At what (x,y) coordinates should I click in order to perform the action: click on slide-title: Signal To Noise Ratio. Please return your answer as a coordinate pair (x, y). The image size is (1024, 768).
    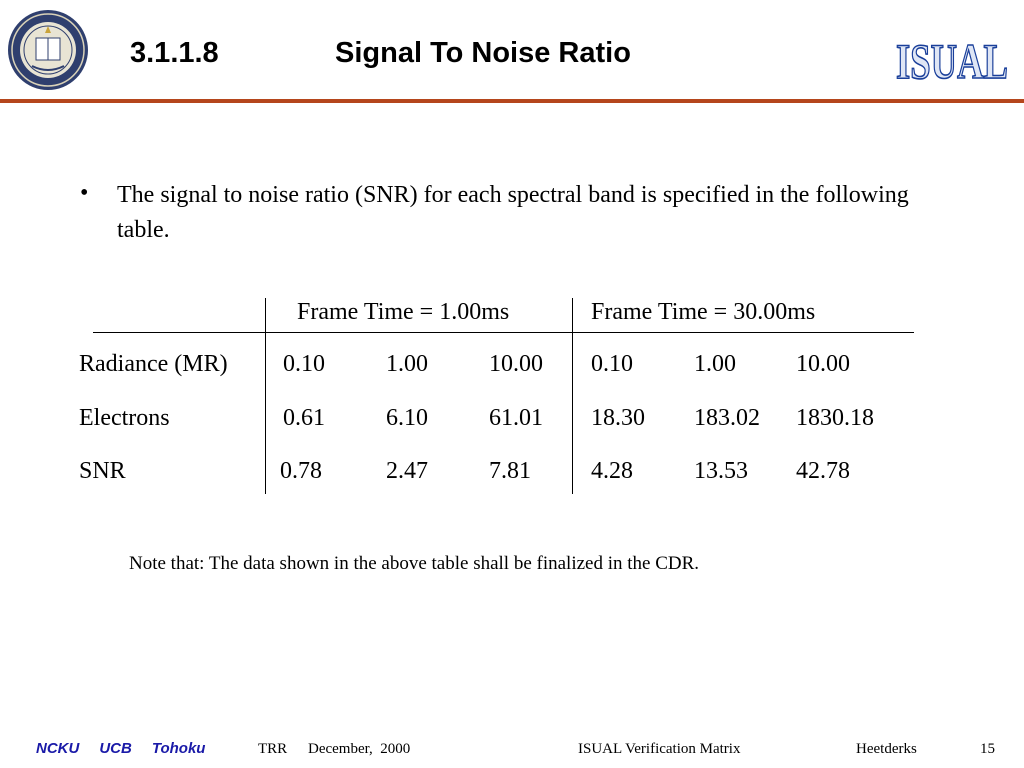
    Looking at the image, I should click on (483, 53).